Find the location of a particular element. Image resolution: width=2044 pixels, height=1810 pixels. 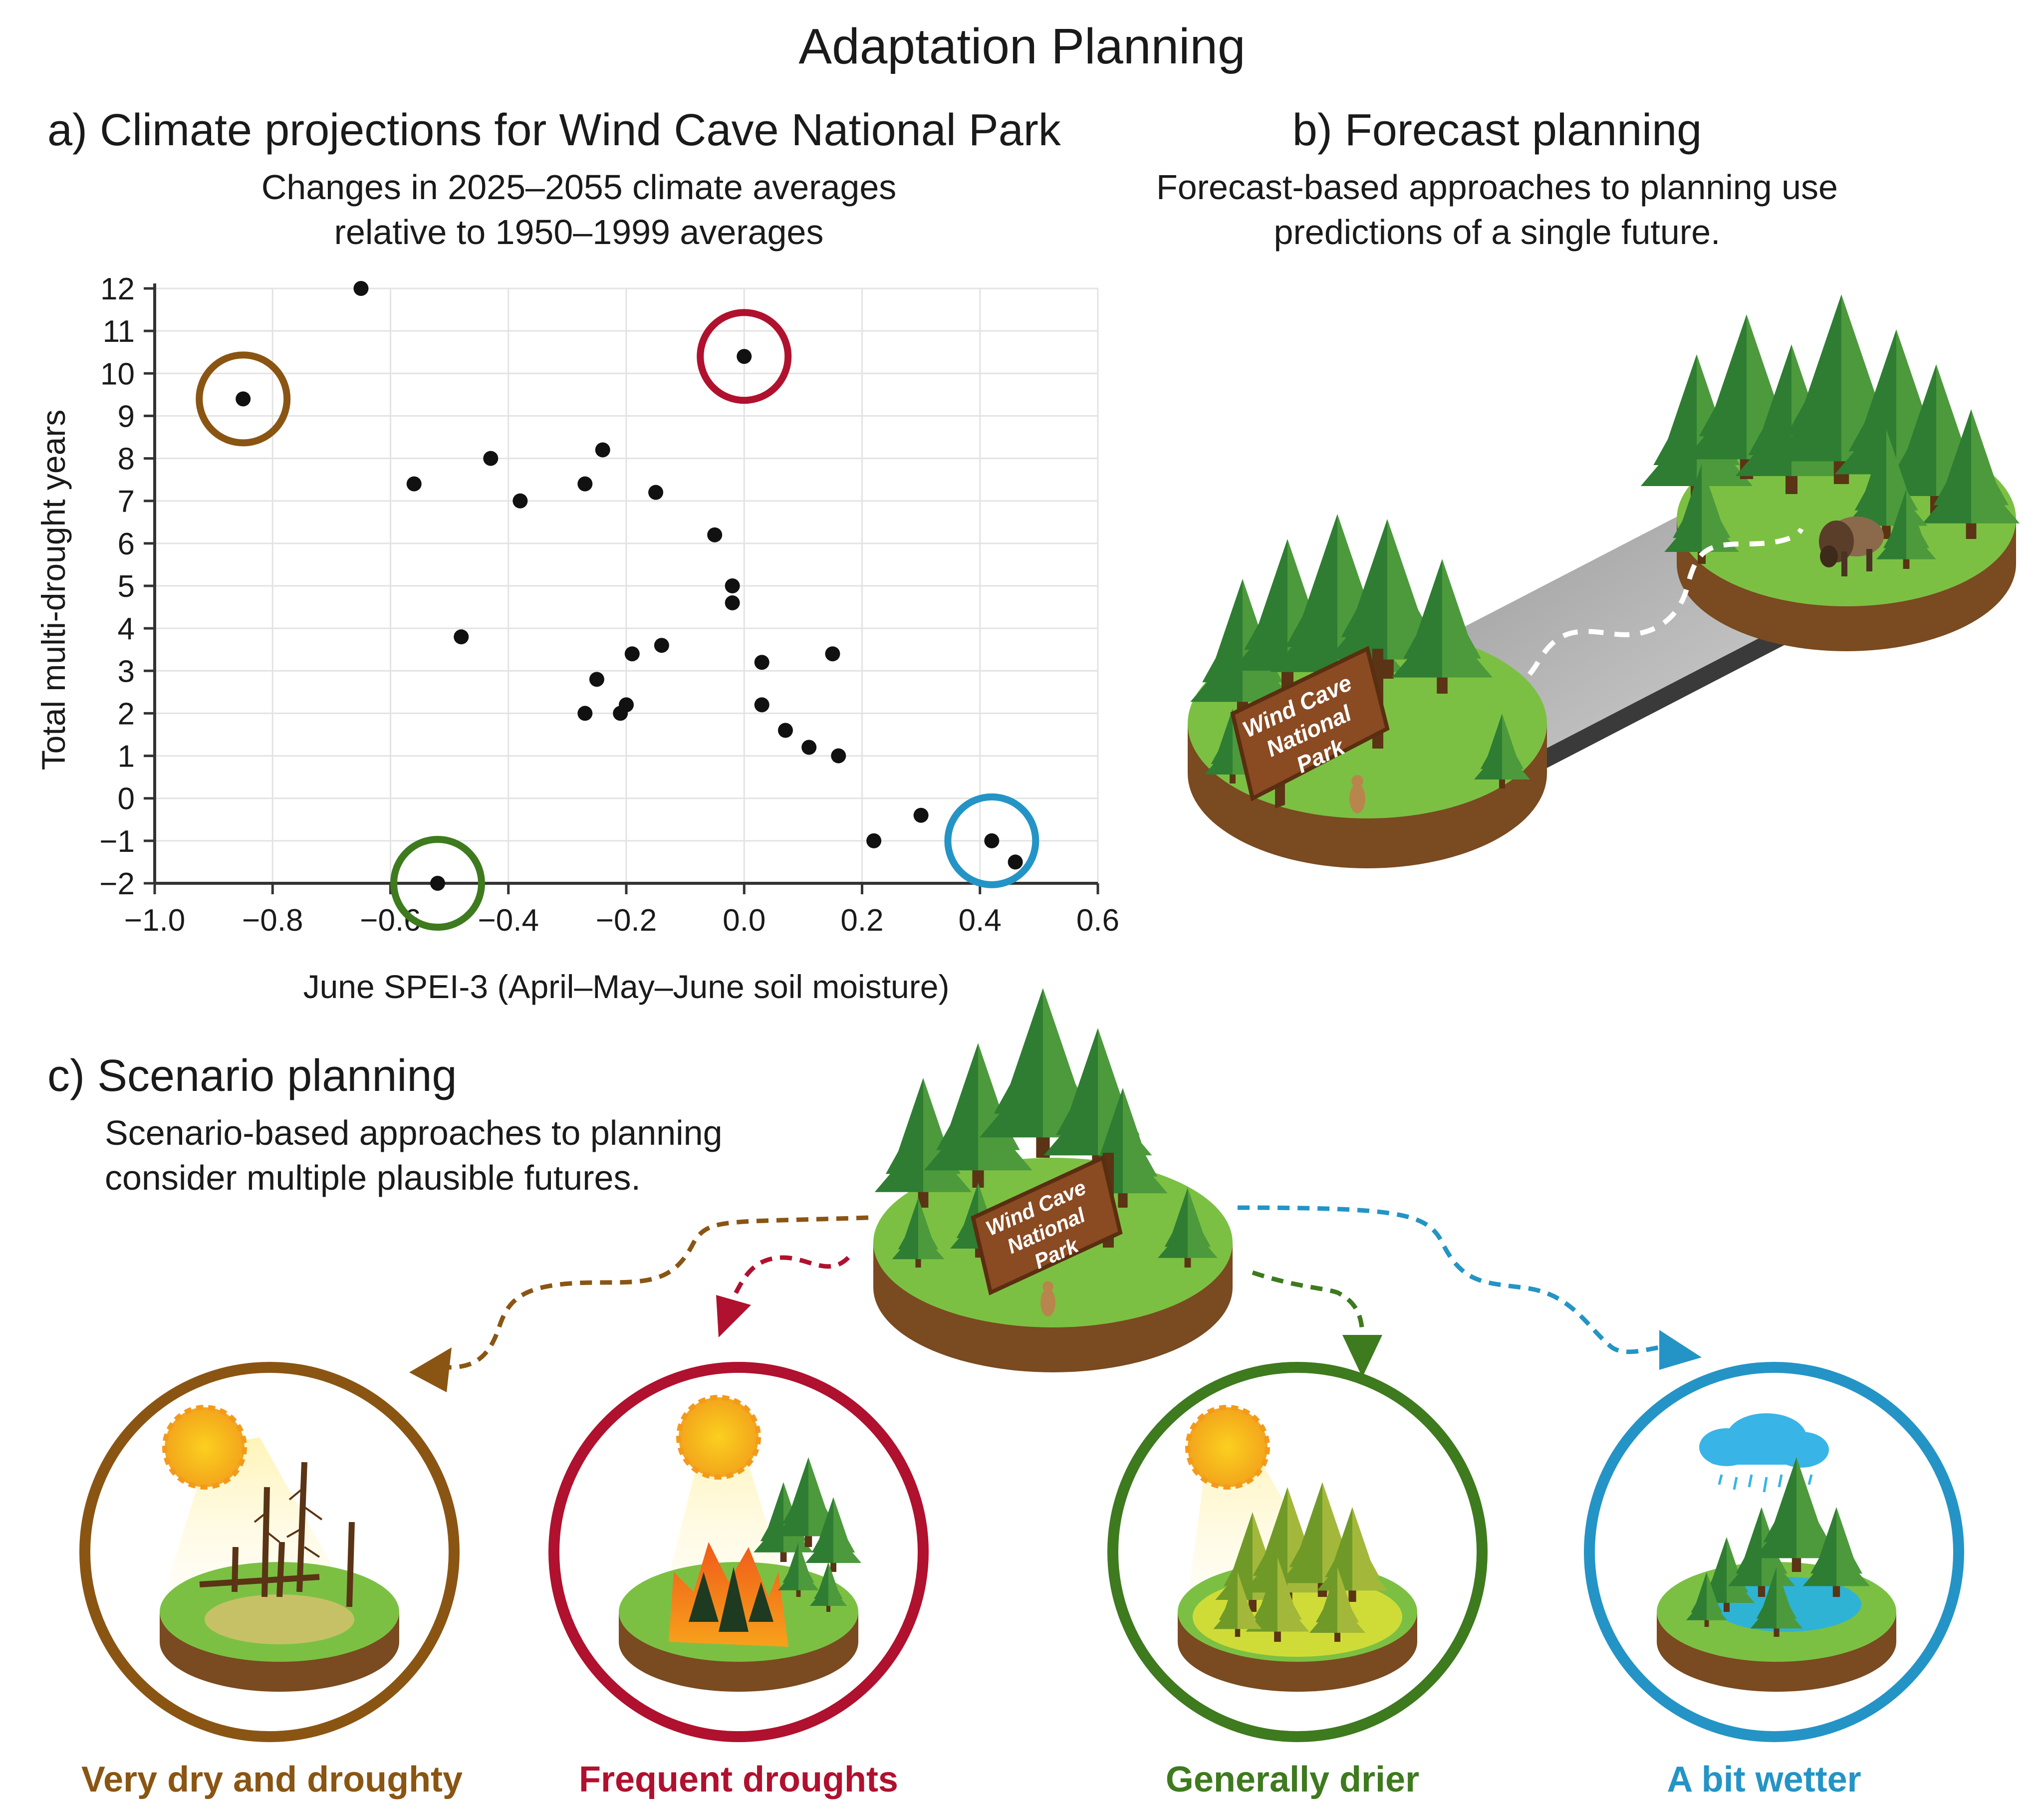

scenario-hub-illustration: Wind Cave National Park is located at coordinates (1053, 1180).